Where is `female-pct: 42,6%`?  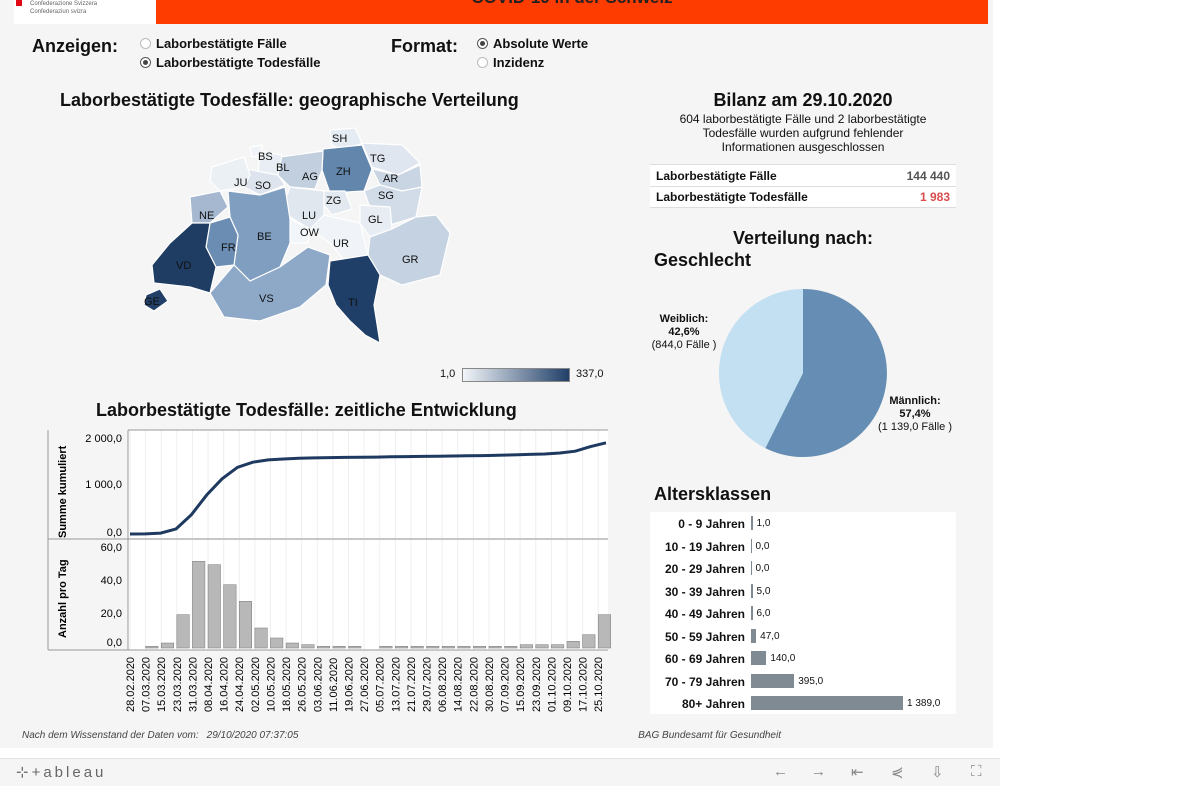 female-pct: 42,6% is located at coordinates (684, 332).